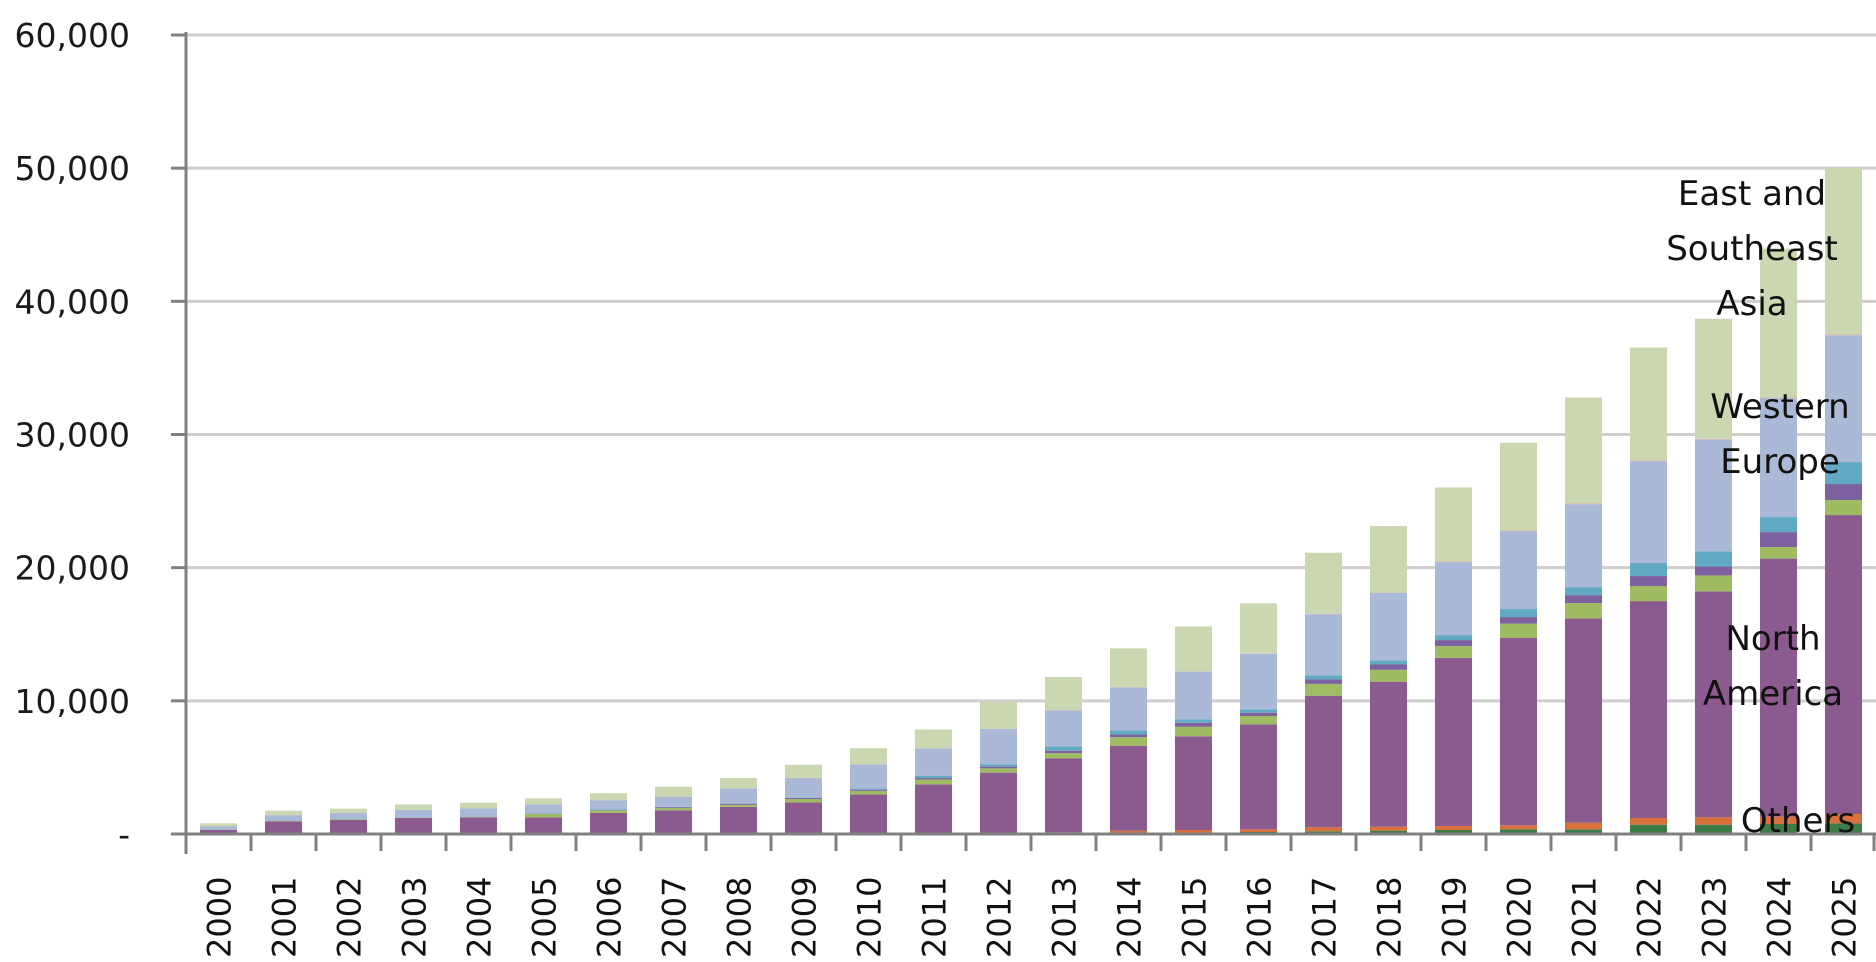  What do you see at coordinates (933, 781) in the screenshot?
I see `bar-stack-2011` at bounding box center [933, 781].